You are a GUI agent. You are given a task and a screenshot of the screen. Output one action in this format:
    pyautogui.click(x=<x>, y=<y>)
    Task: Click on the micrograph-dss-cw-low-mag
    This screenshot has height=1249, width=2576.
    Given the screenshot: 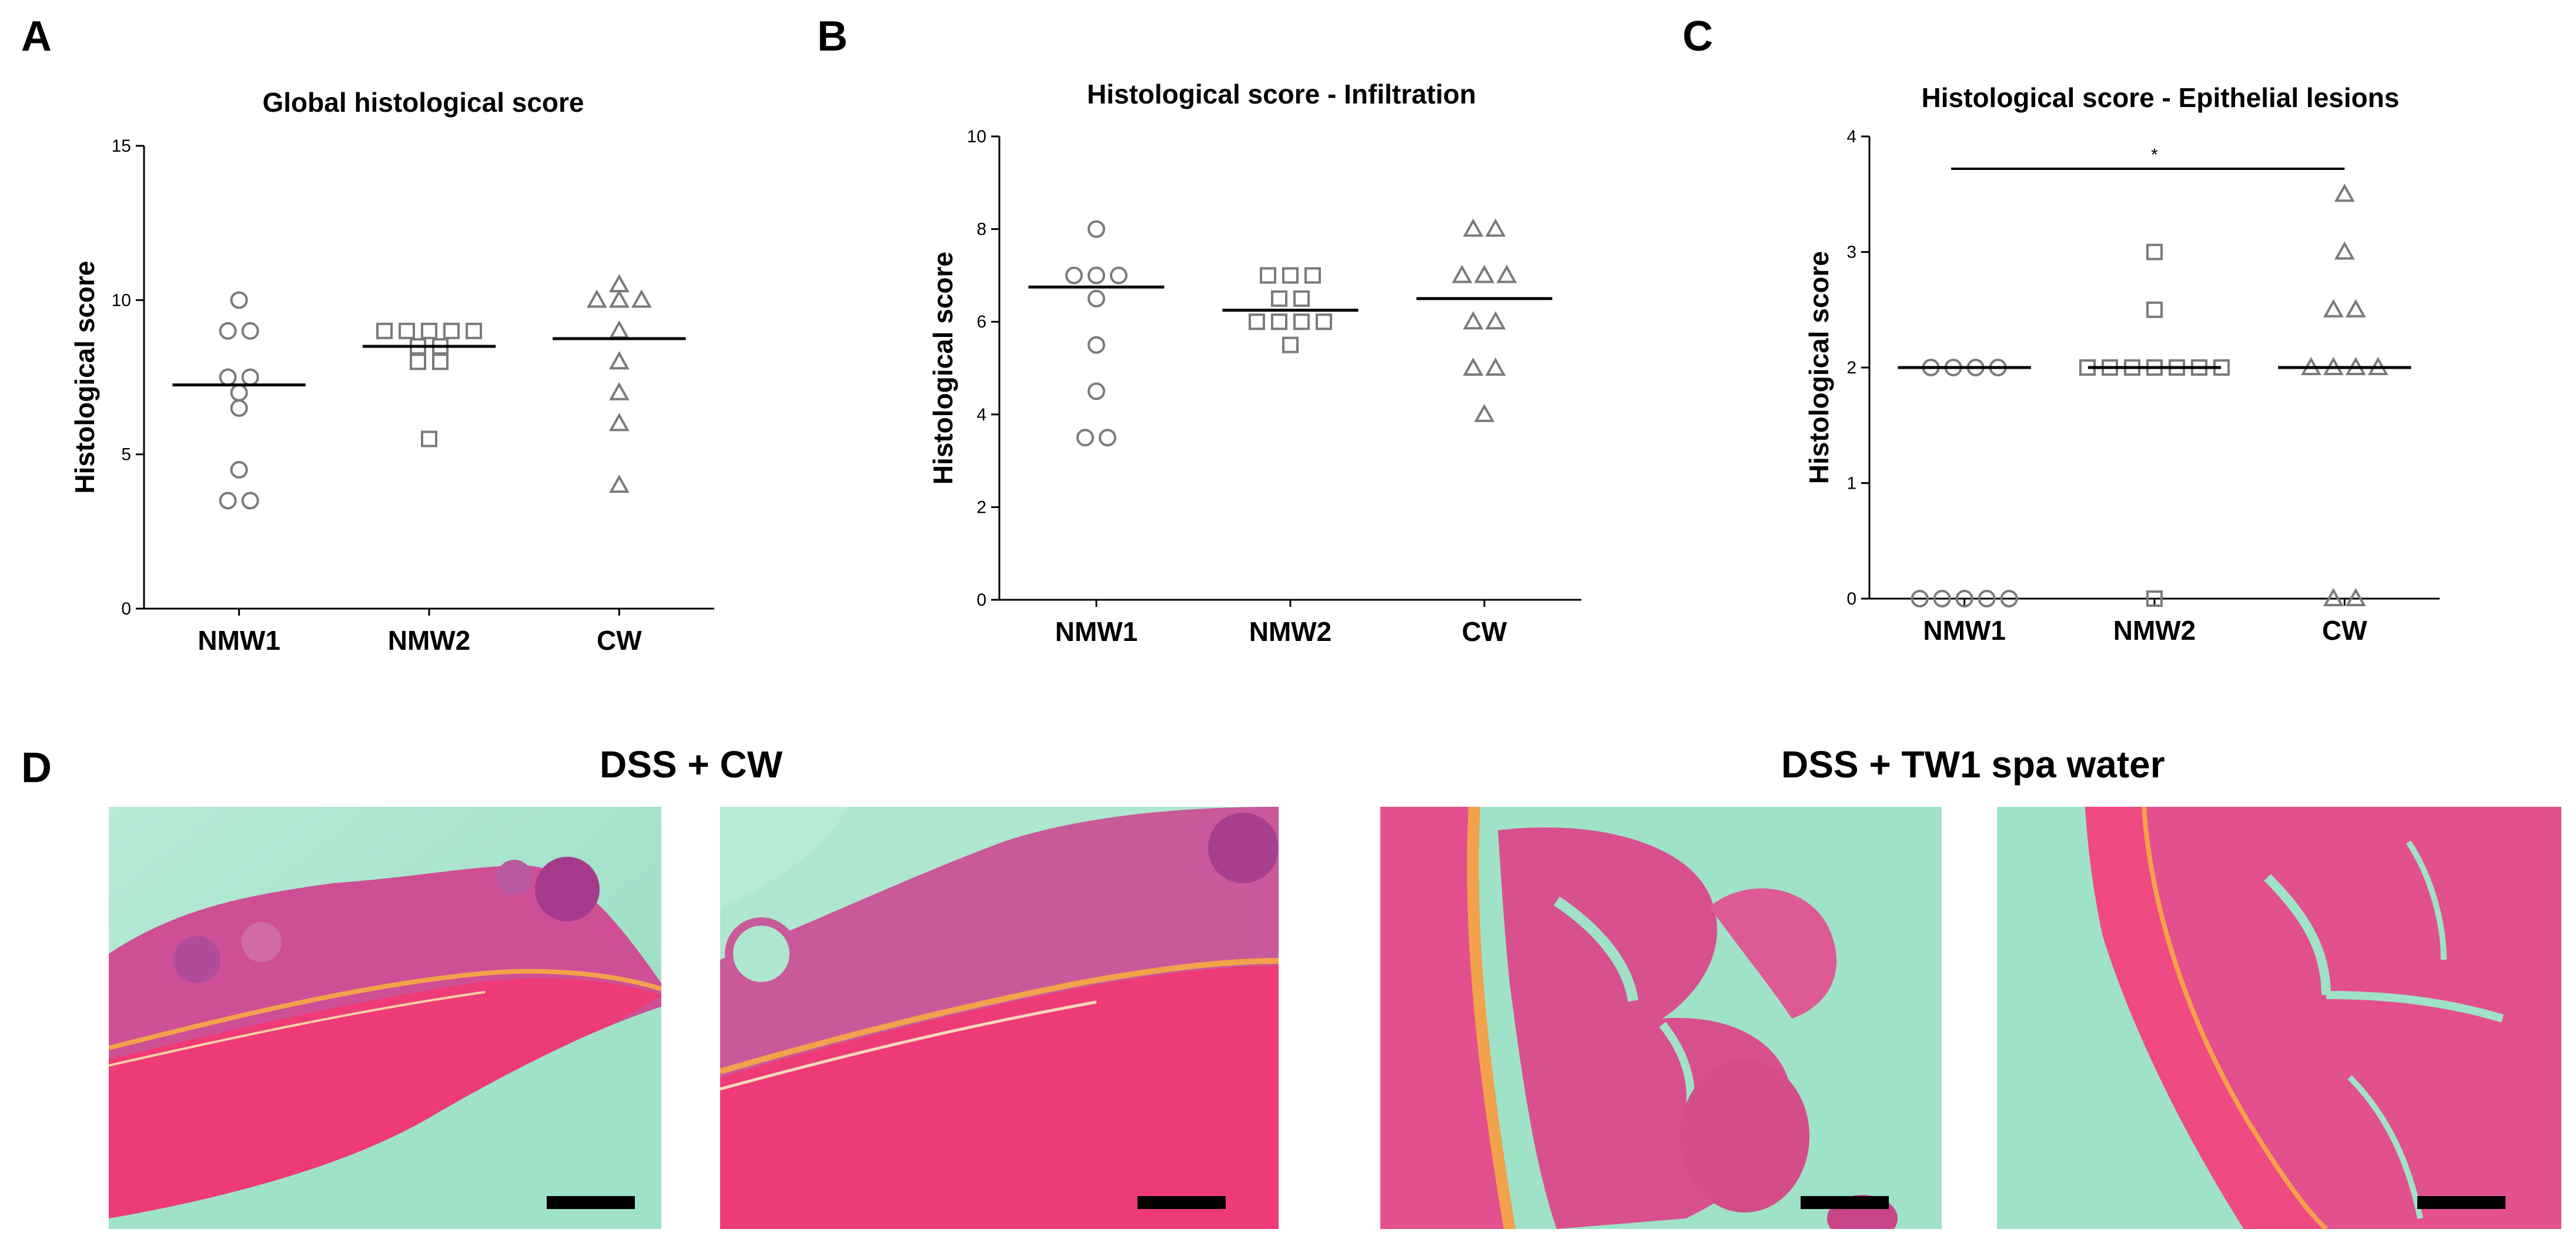 What is the action you would take?
    pyautogui.click(x=385, y=1018)
    